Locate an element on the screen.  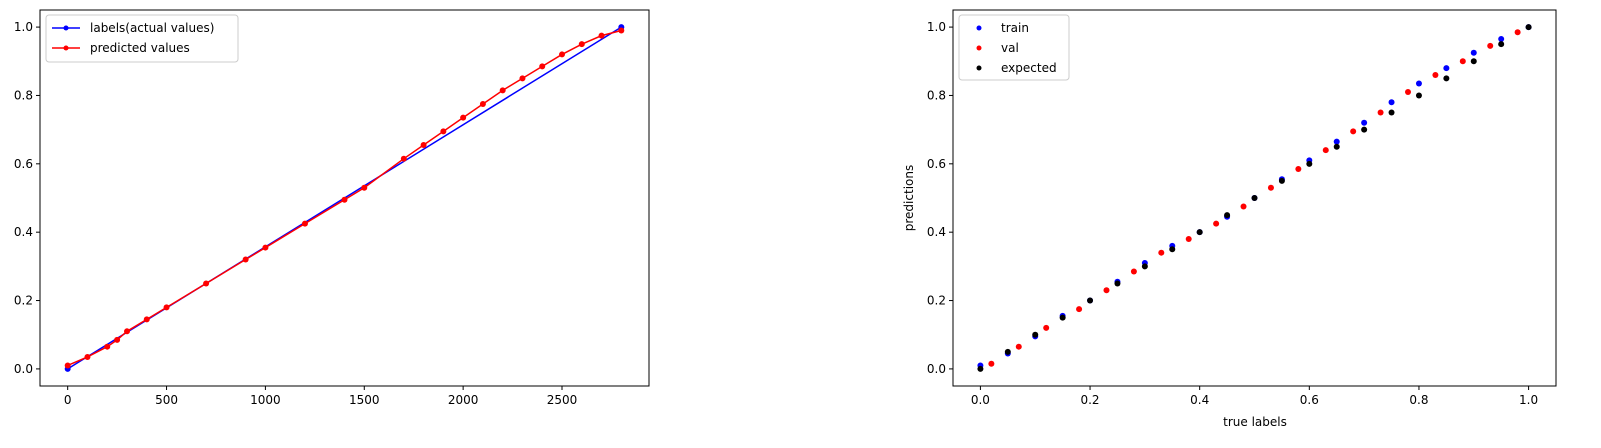
x-tick-label: 1000 is located at coordinates (265, 400).